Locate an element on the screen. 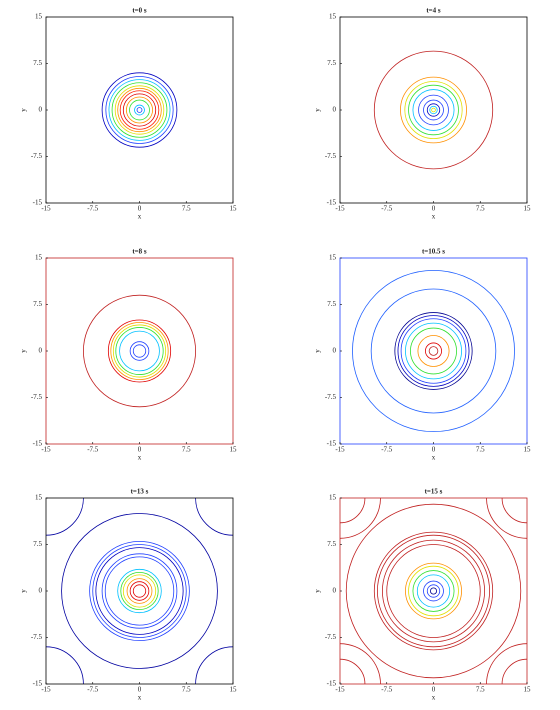 This screenshot has width=560, height=710. panel-title: t=0 s is located at coordinates (139, 11).